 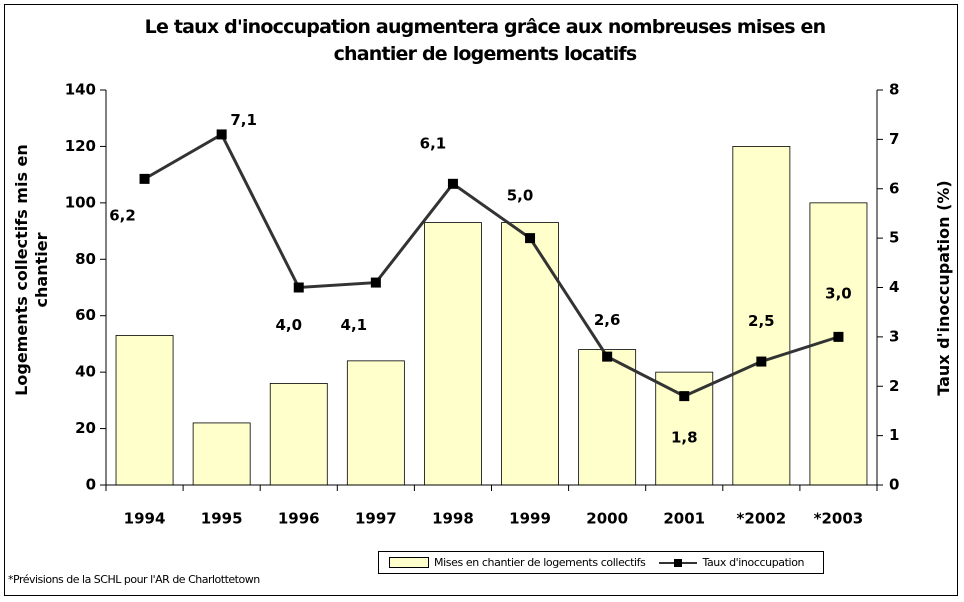 What do you see at coordinates (894, 386) in the screenshot?
I see `y2-tick-label: 2` at bounding box center [894, 386].